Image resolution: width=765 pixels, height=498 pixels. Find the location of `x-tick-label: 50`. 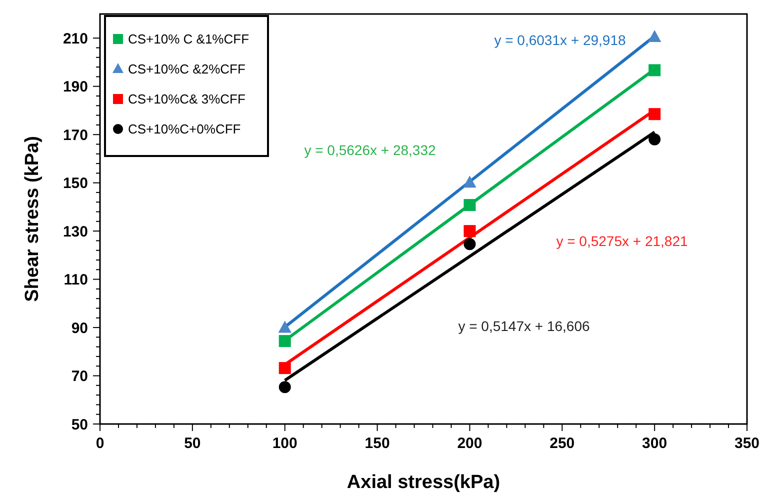

x-tick-label: 50 is located at coordinates (192, 443).